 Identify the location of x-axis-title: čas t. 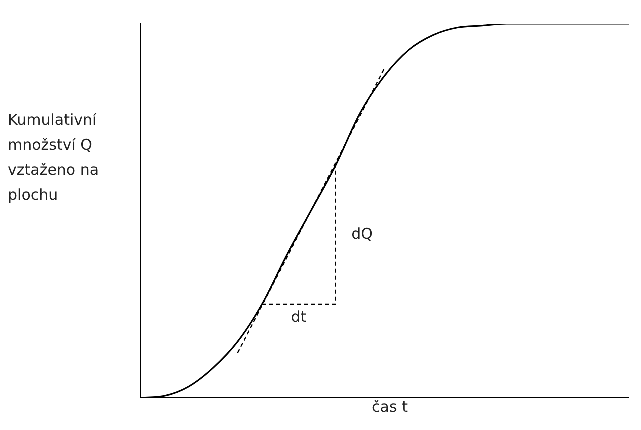
(390, 407).